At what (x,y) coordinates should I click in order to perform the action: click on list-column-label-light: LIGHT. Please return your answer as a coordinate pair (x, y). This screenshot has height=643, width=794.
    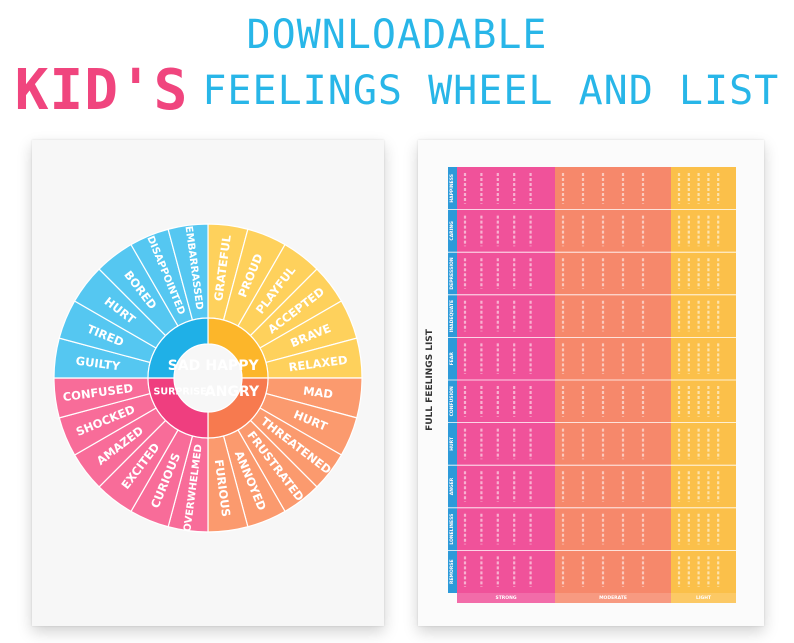
    Looking at the image, I should click on (704, 598).